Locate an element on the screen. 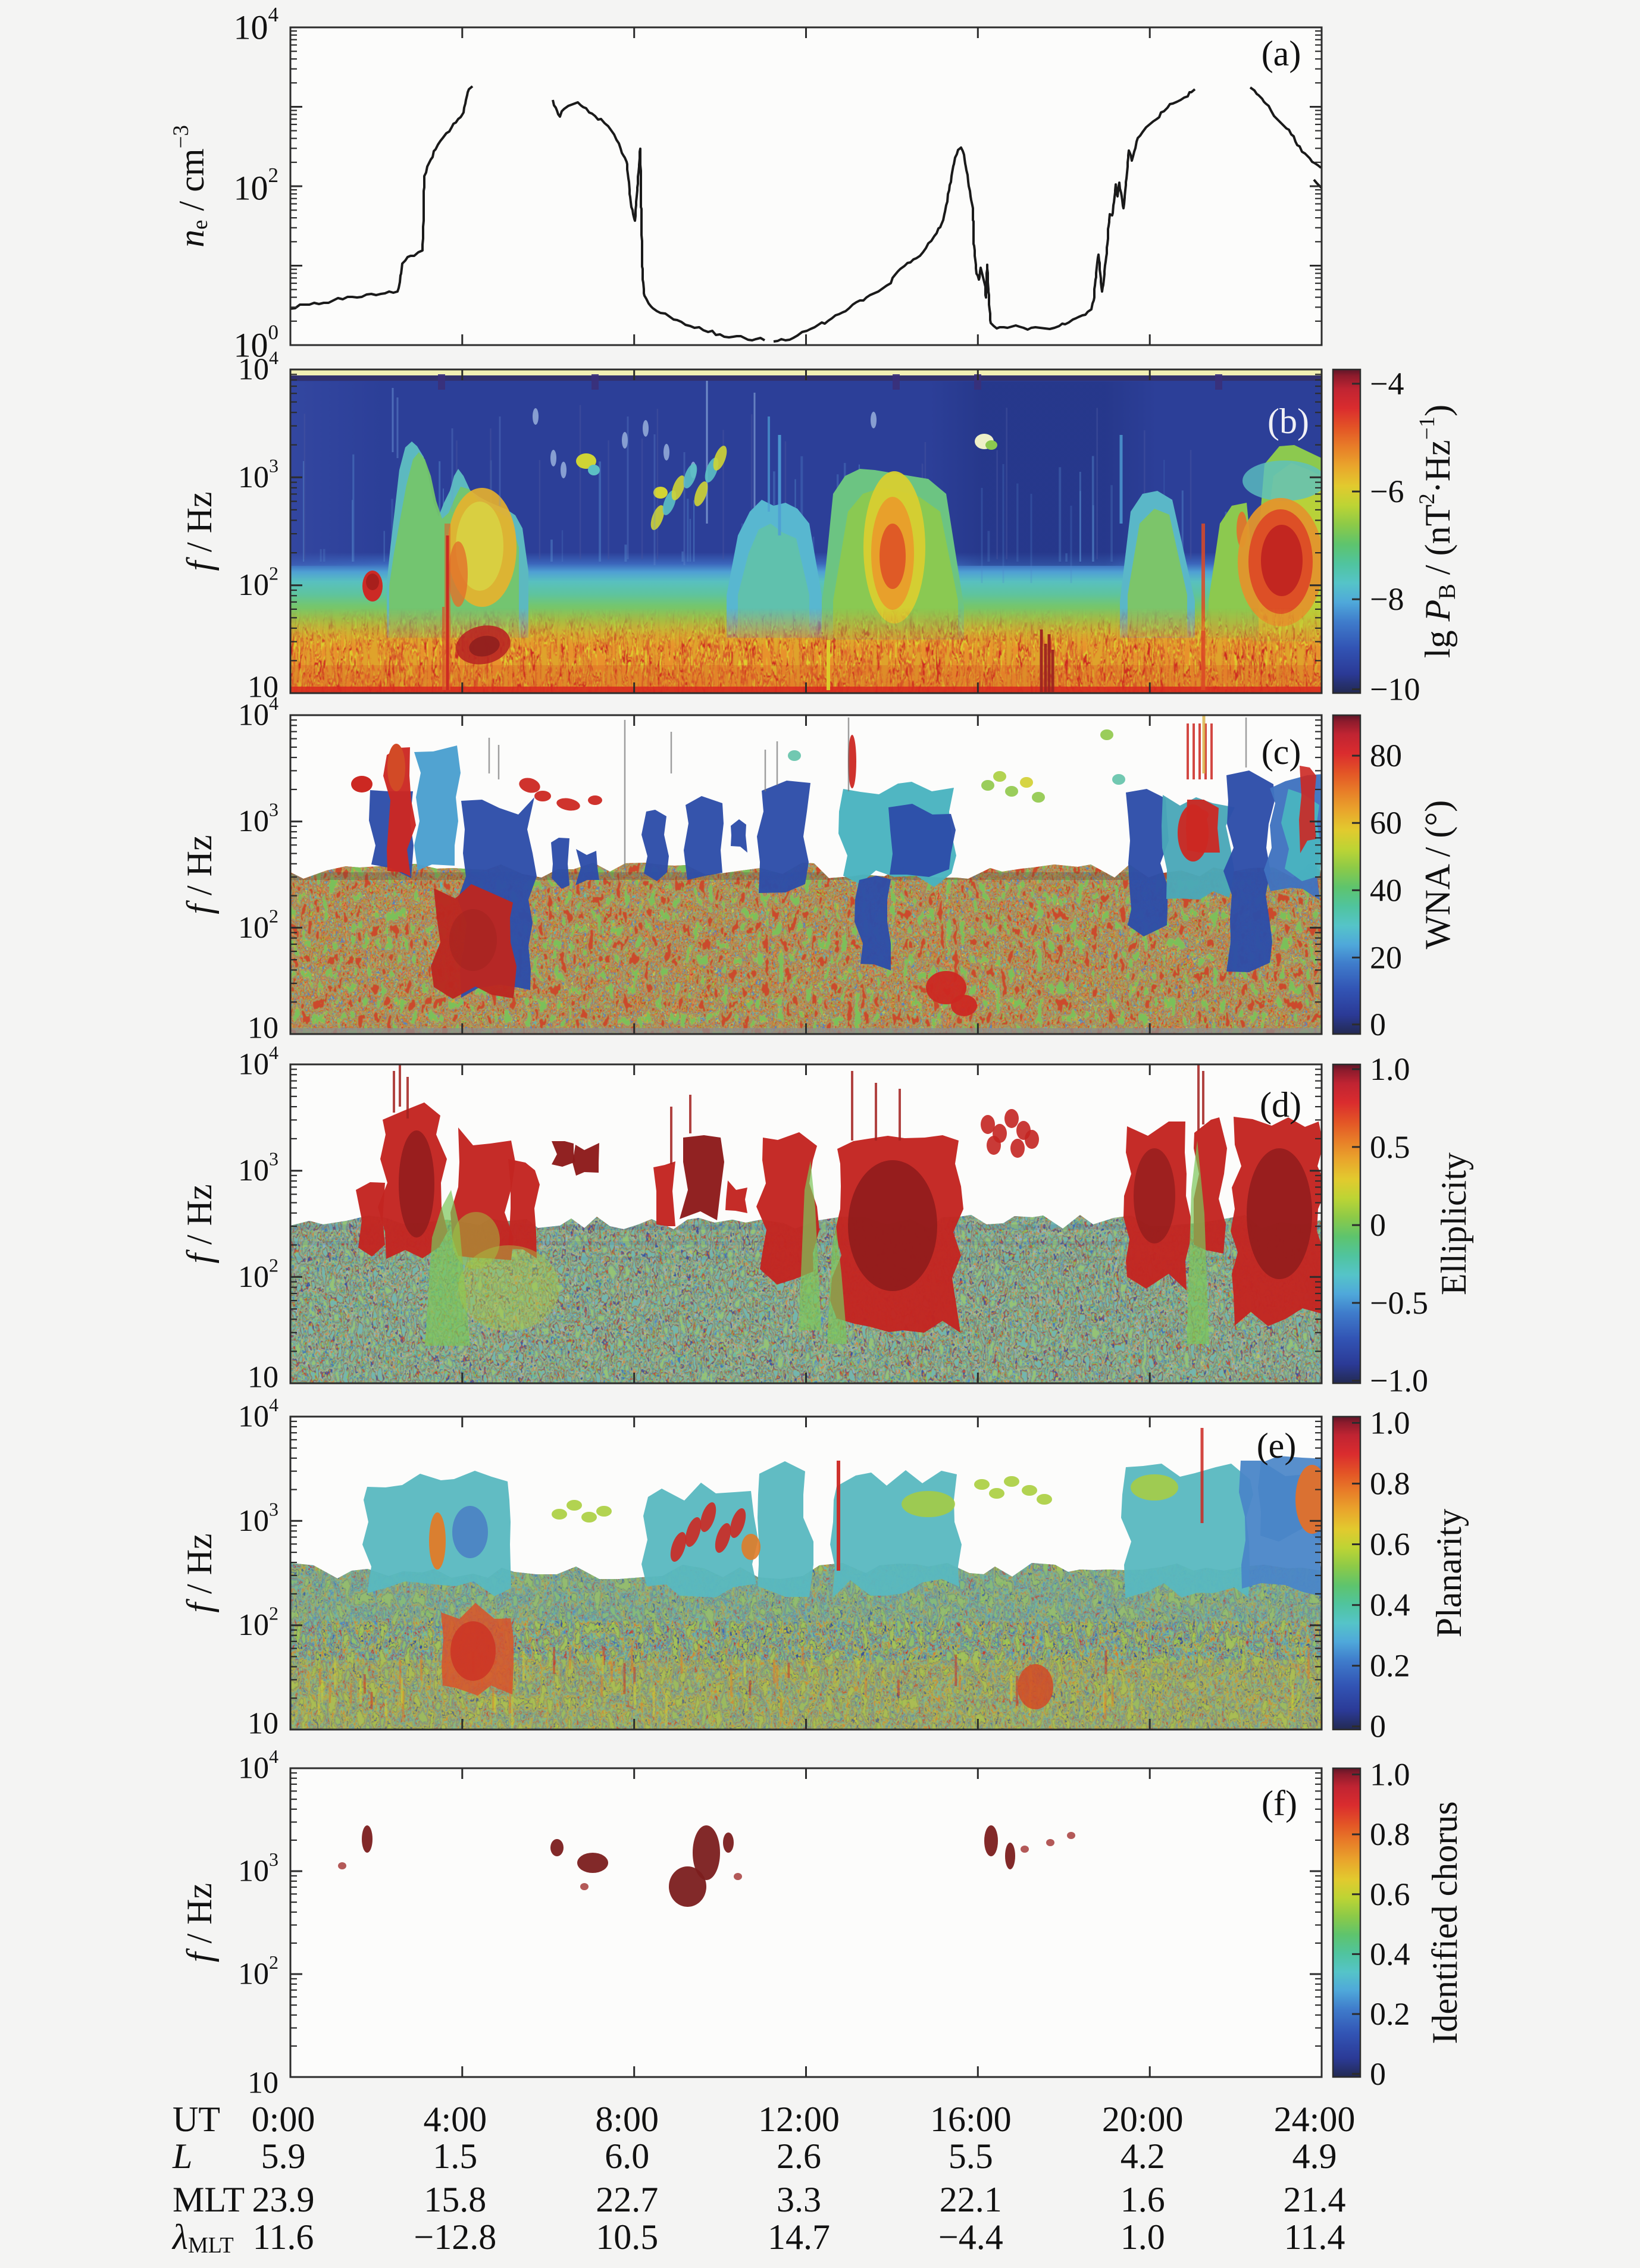 This screenshot has height=2268, width=1640. svg-text: 15.8 is located at coordinates (455, 2199).